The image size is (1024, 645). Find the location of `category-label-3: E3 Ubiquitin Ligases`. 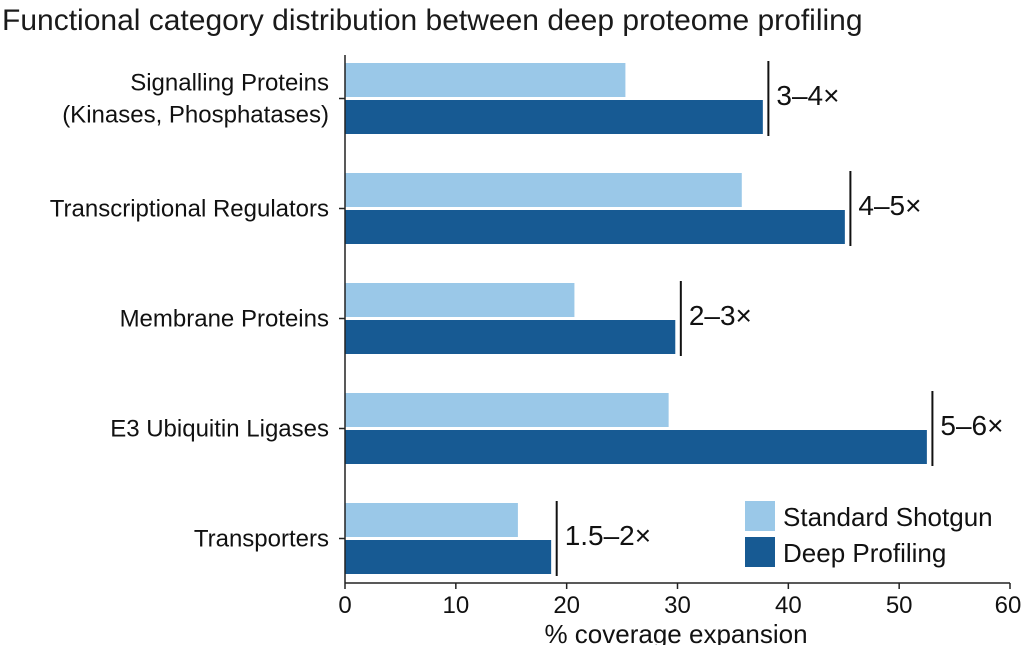

category-label-3: E3 Ubiquitin Ligases is located at coordinates (219, 429).